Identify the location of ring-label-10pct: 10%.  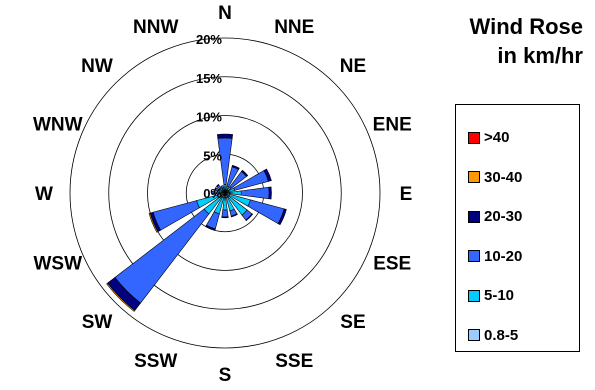
(209, 117).